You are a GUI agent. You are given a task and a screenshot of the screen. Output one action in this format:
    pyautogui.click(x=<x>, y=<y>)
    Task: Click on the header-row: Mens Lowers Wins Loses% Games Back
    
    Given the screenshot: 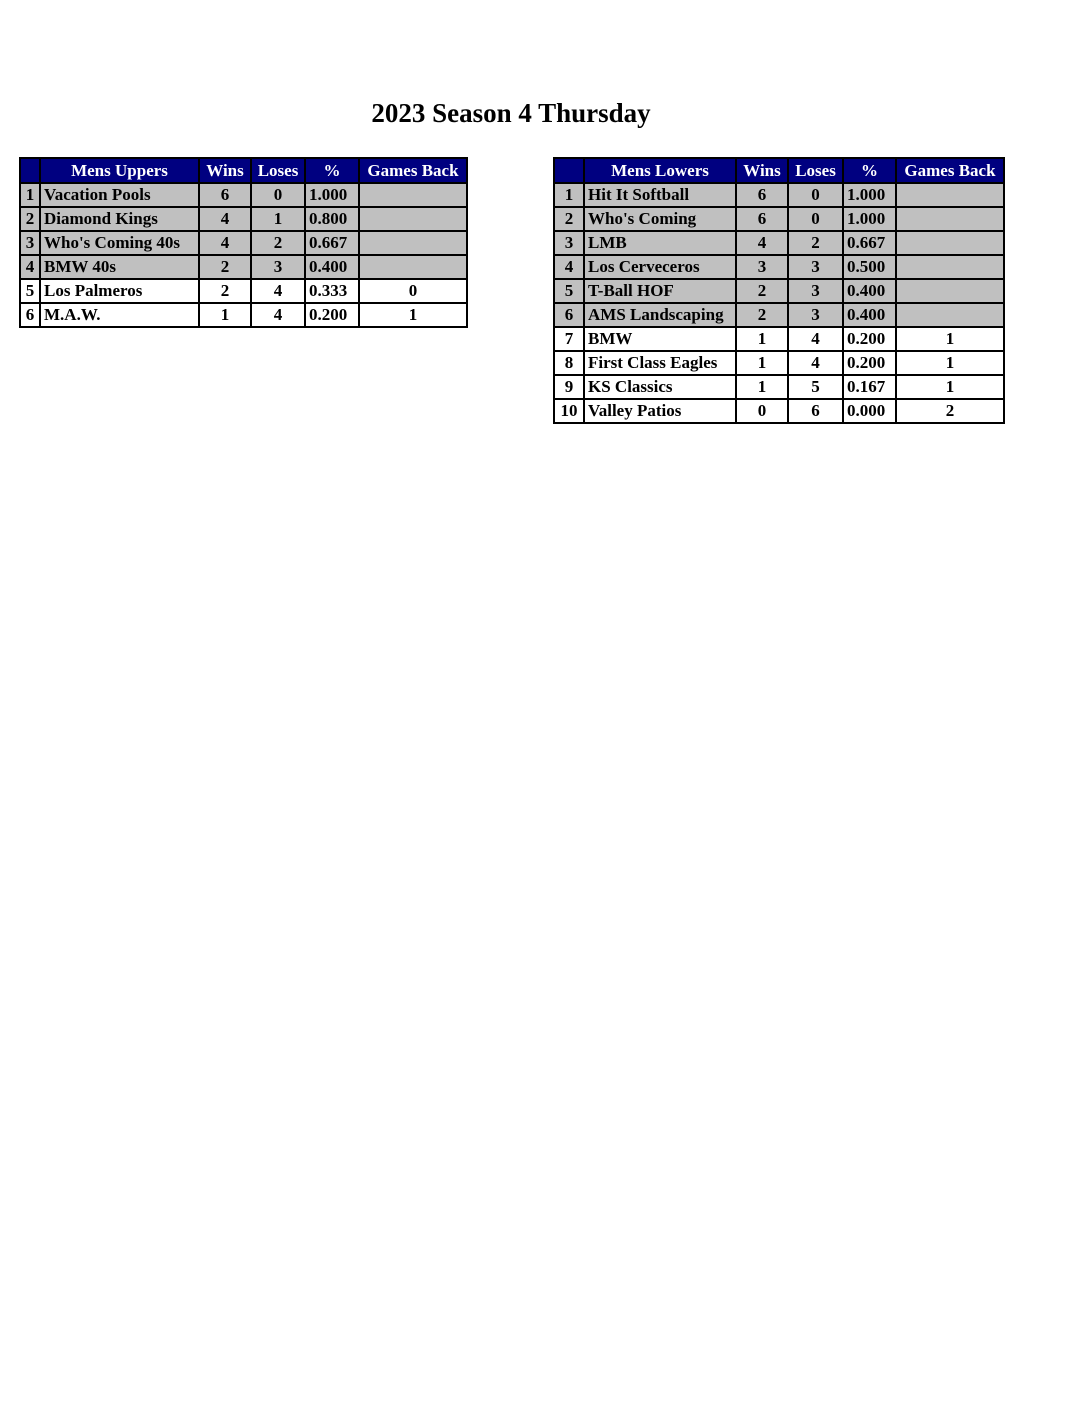 What is the action you would take?
    pyautogui.click(x=779, y=170)
    